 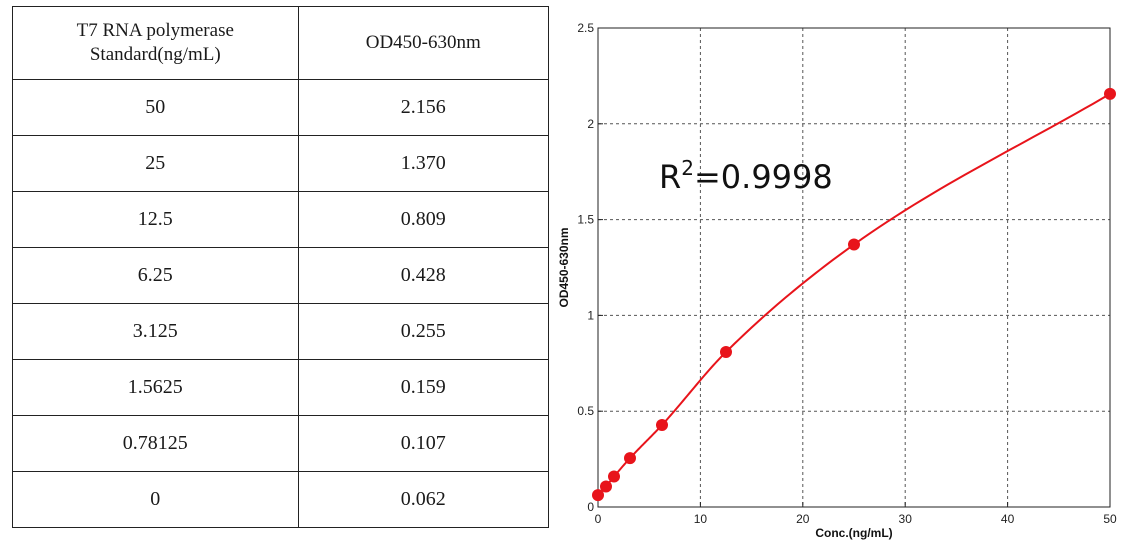 What do you see at coordinates (423, 219) in the screenshot?
I see `cell-od: 0.809` at bounding box center [423, 219].